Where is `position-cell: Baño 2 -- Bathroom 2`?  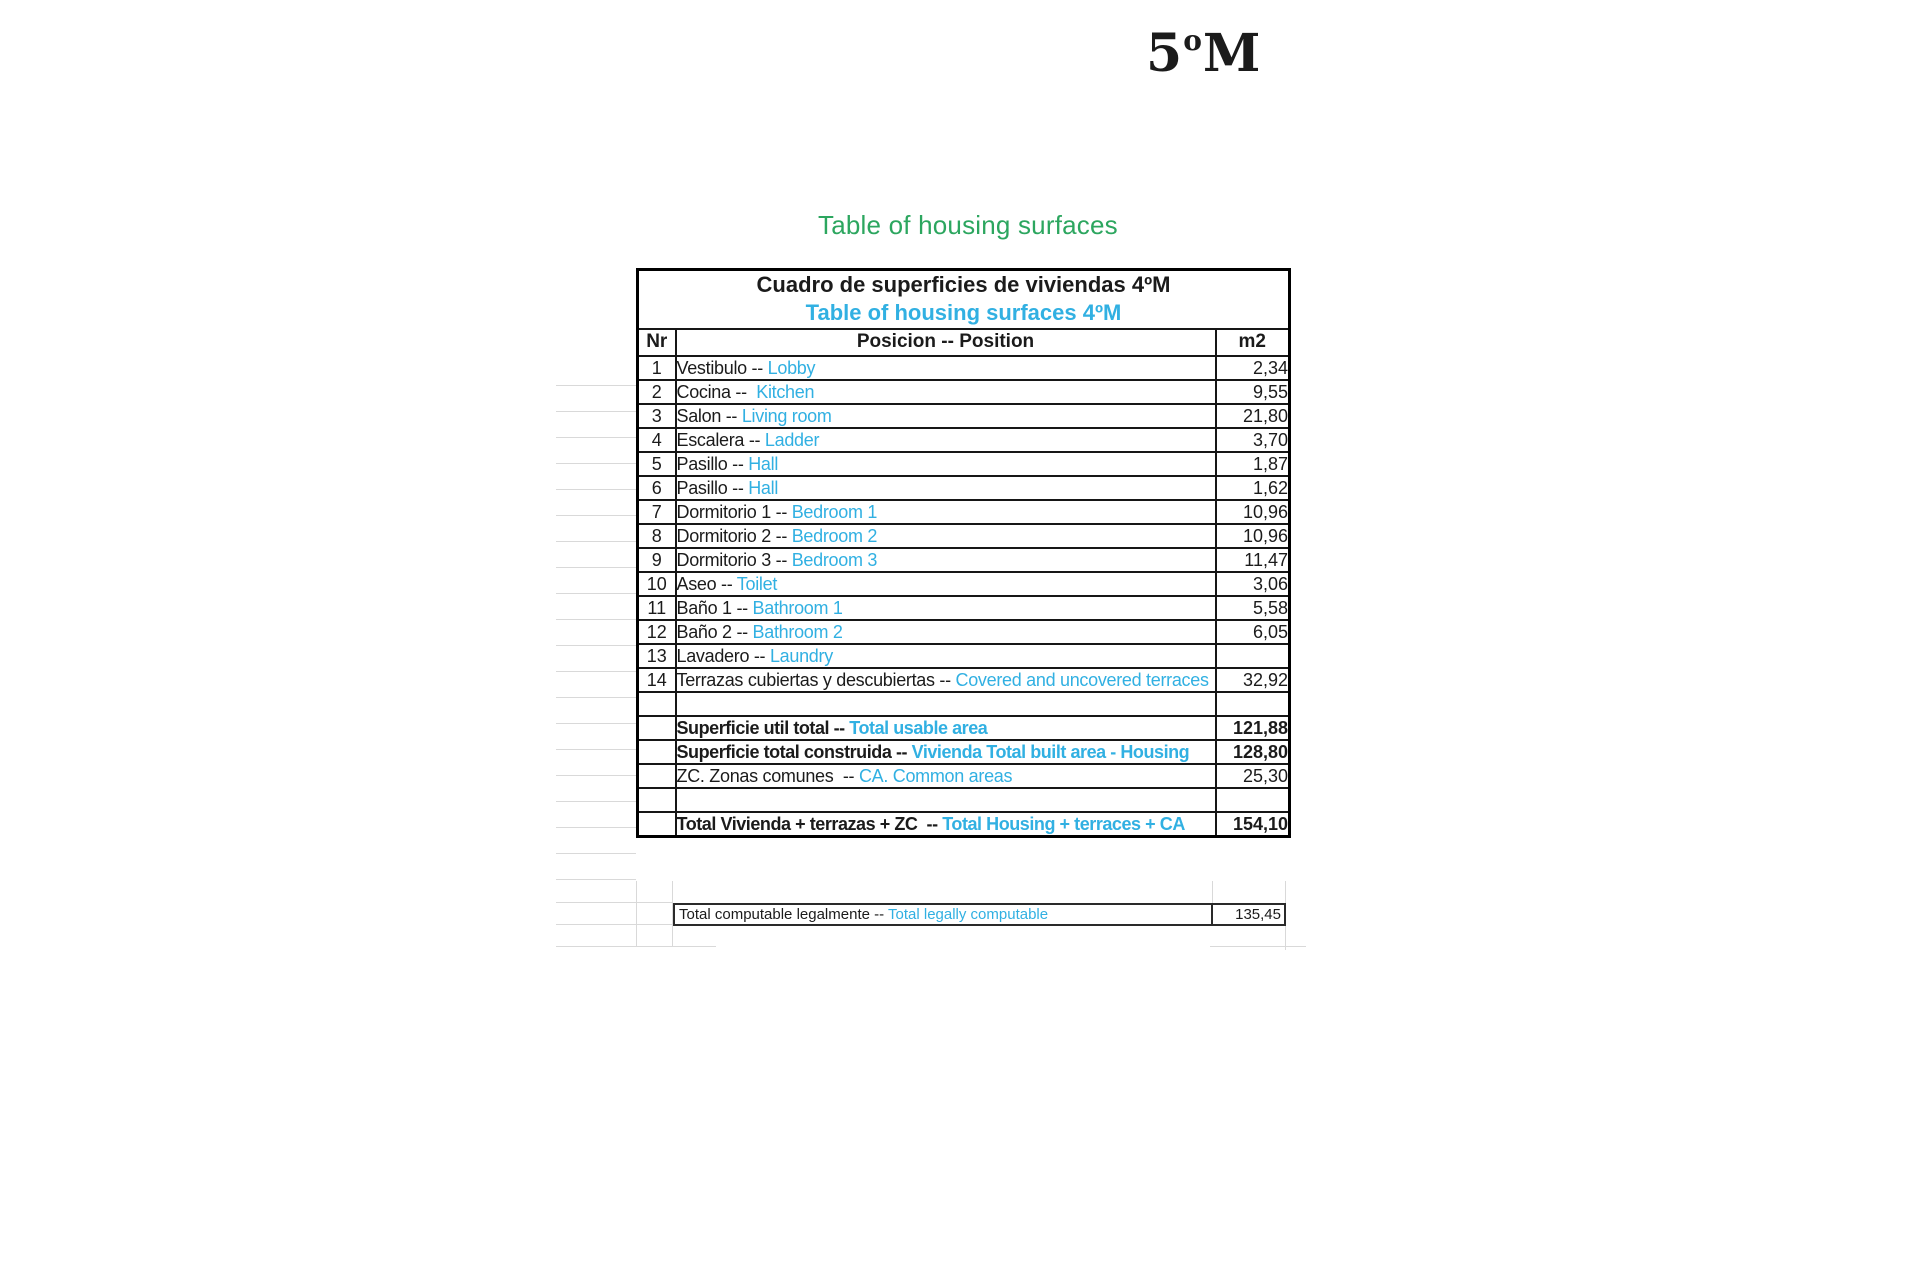 position-cell: Baño 2 -- Bathroom 2 is located at coordinates (945, 631).